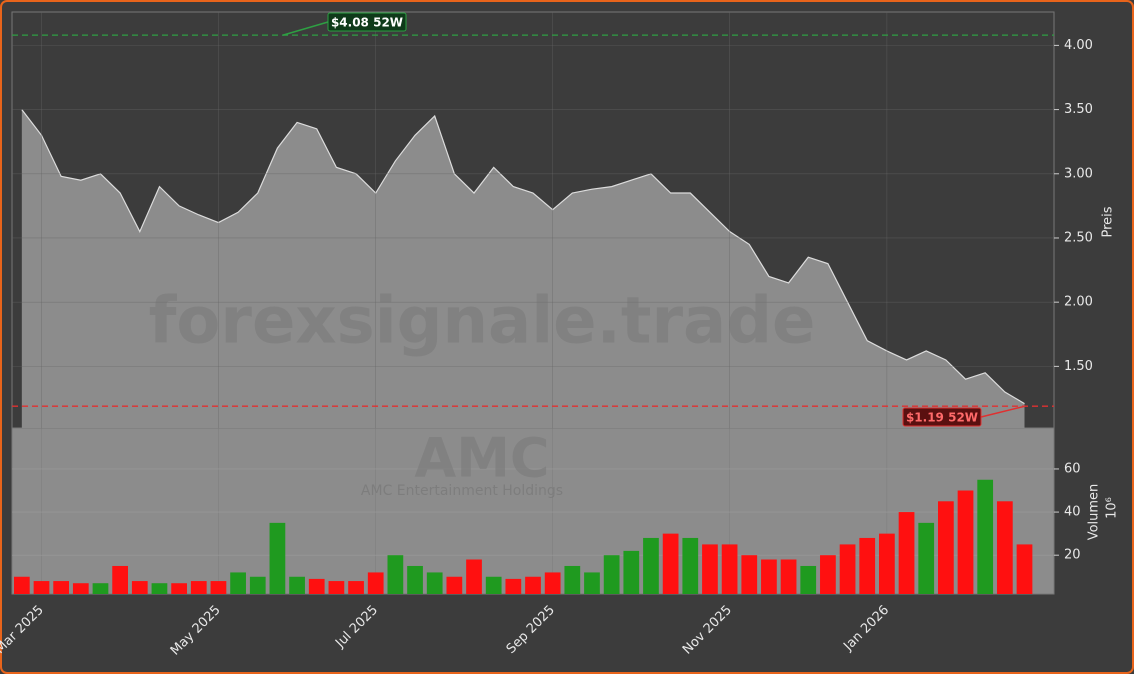 The height and width of the screenshot is (674, 1134). I want to click on y-tick-label: 2.50, so click(1078, 237).